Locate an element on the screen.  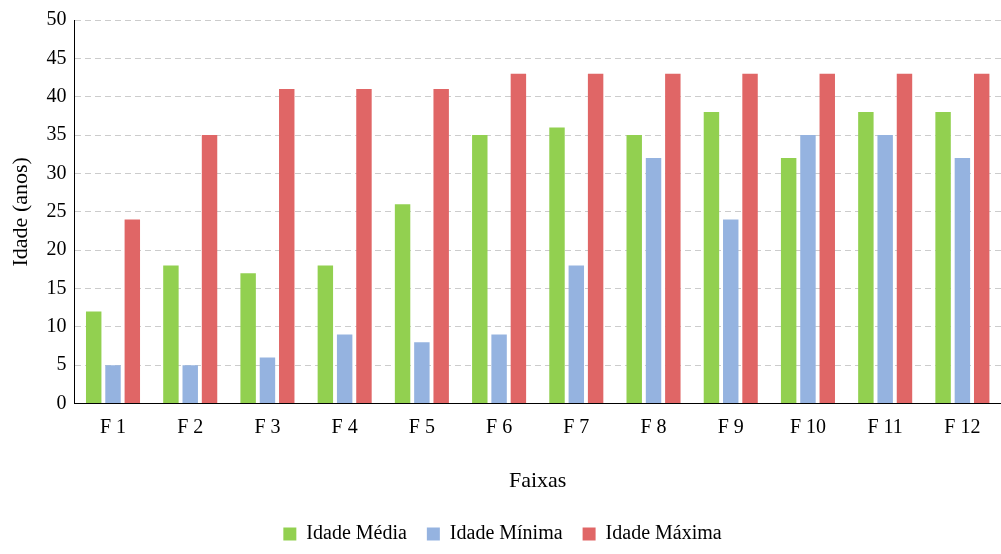
x-tick-label: F 1 is located at coordinates (113, 425).